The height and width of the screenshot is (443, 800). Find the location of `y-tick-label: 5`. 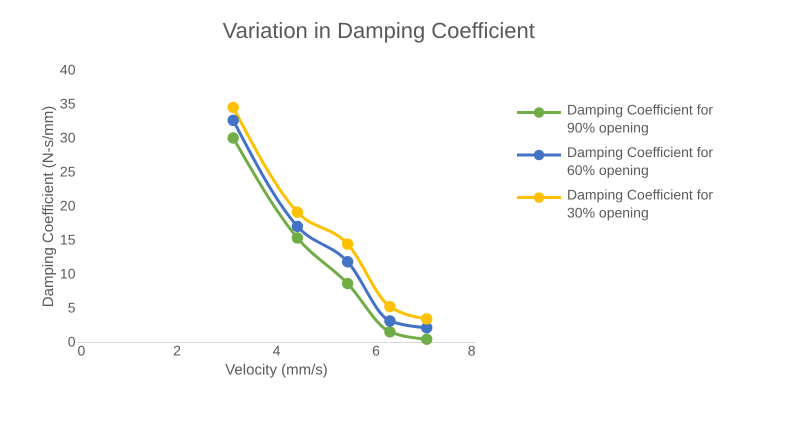

y-tick-label: 5 is located at coordinates (72, 308).